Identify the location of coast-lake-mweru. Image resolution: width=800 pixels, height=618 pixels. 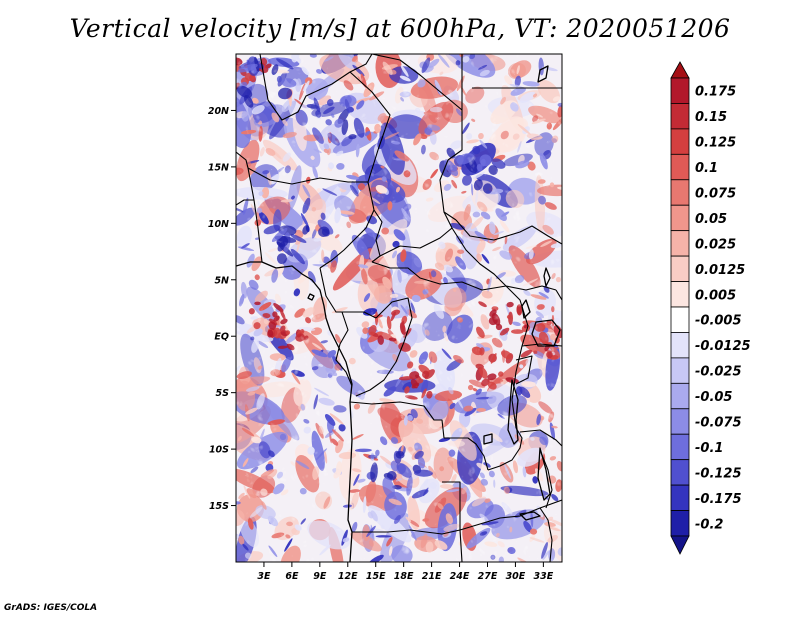
(488, 439).